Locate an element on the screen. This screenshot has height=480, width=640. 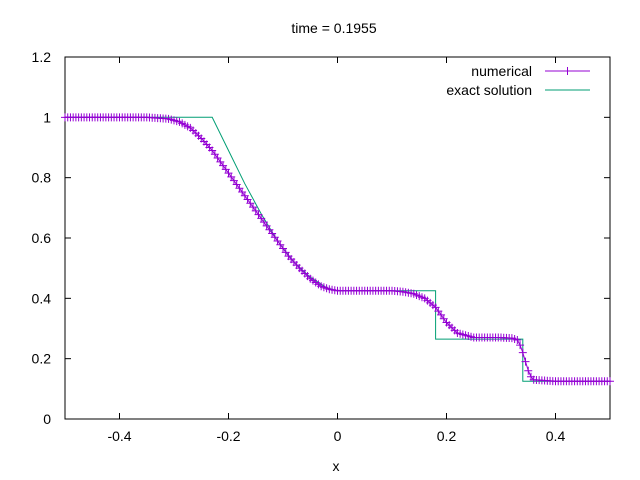
y-tick-label: 0.8 is located at coordinates (42, 178).